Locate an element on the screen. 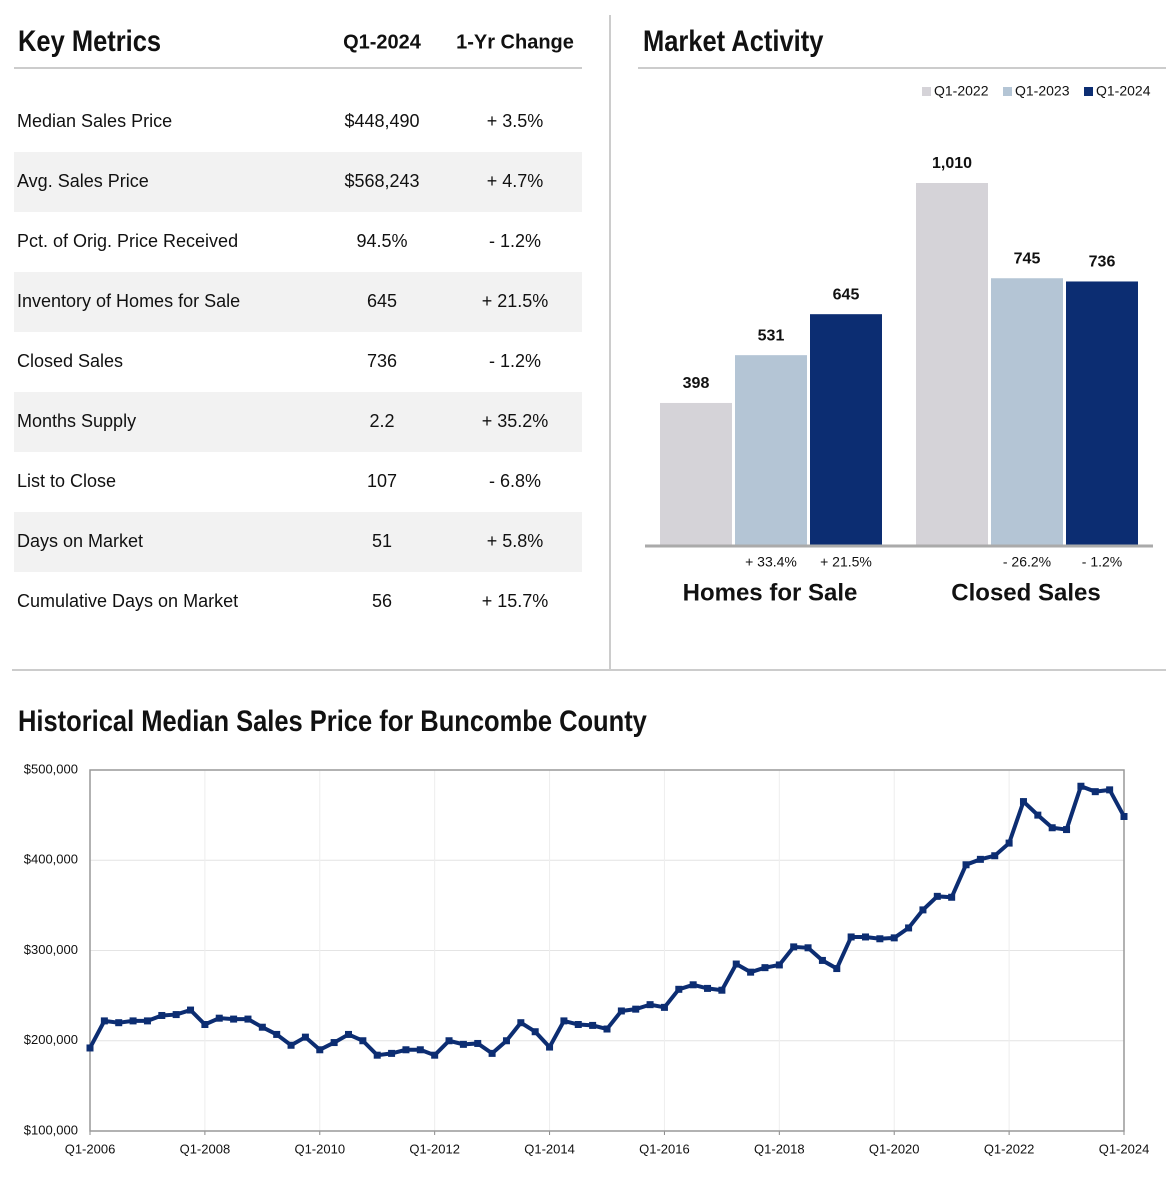 The width and height of the screenshot is (1168, 1181). row-label: Cumulative Days on Market is located at coordinates (127, 601).